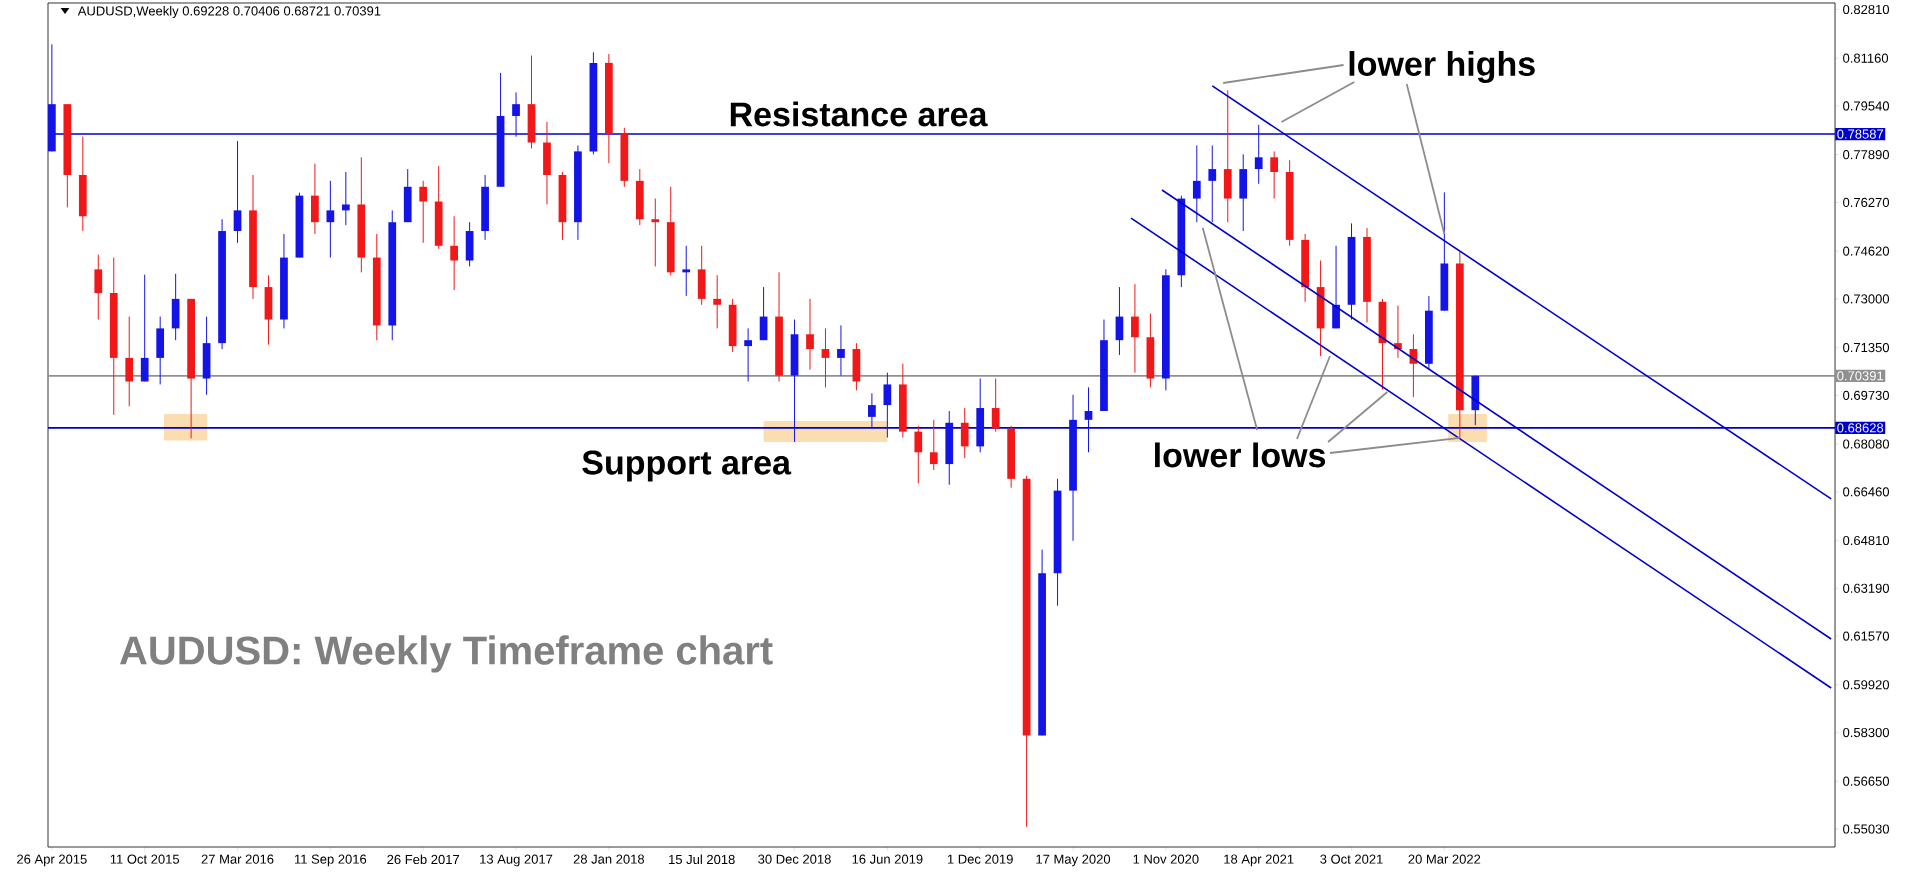 The height and width of the screenshot is (884, 1916). I want to click on x-tick-label: 11 Sep 2016, so click(330, 860).